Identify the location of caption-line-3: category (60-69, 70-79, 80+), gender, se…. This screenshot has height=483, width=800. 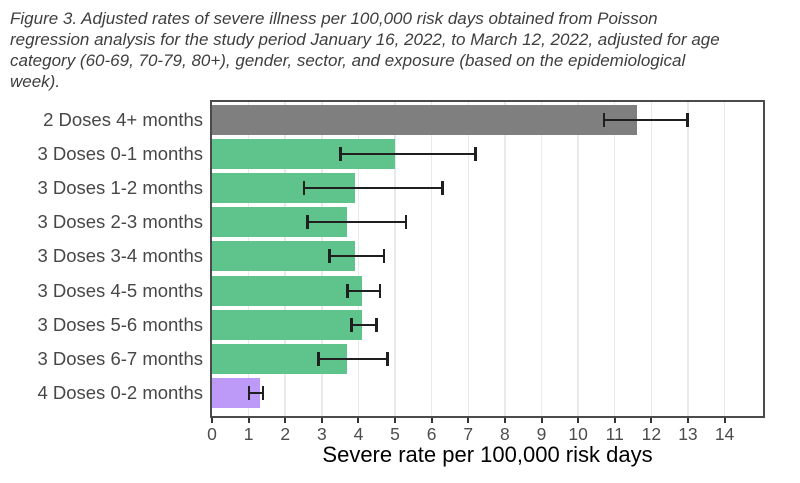
(348, 60).